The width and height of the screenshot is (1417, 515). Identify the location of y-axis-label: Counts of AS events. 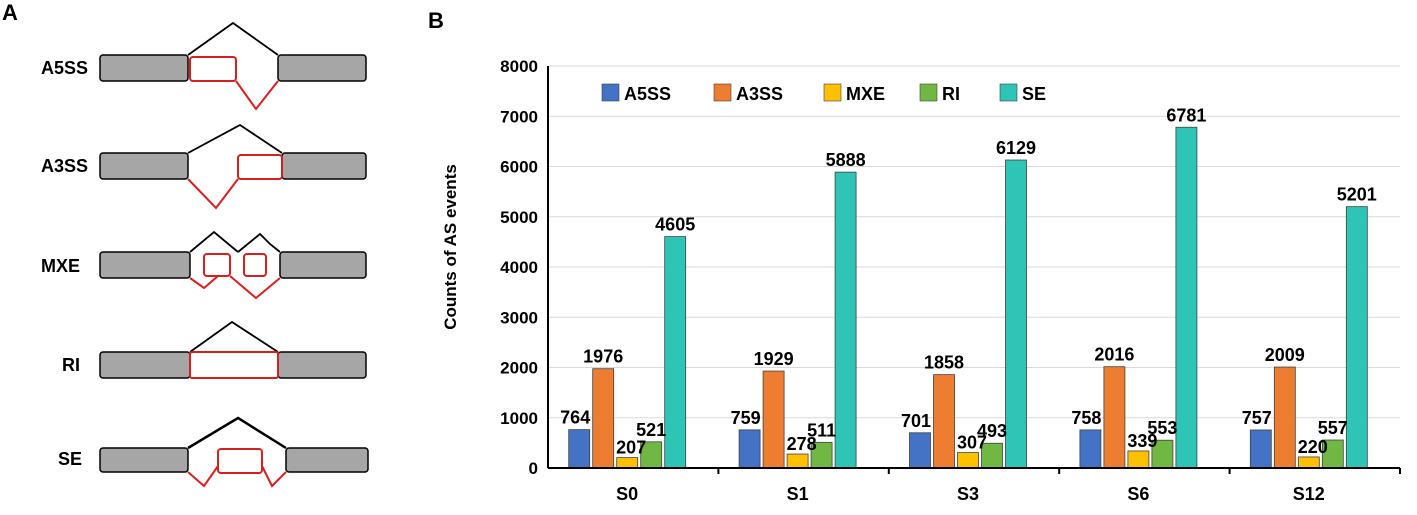
(450, 247).